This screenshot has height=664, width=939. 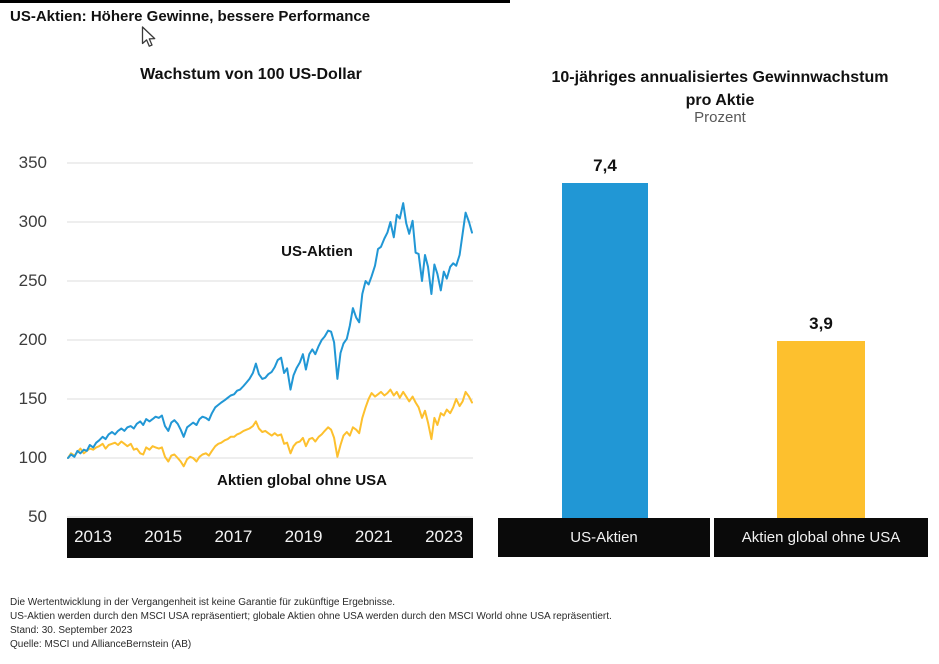 I want to click on line-chart-title: Wachstum von 100 US-Dollar, so click(x=251, y=74).